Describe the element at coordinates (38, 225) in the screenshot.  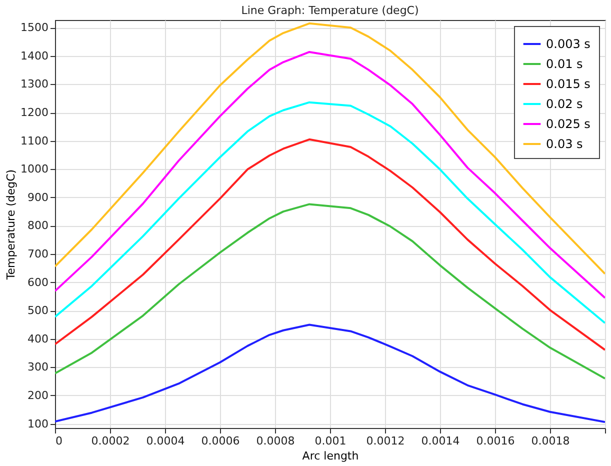
I see `y-tick-label: 800` at that location.